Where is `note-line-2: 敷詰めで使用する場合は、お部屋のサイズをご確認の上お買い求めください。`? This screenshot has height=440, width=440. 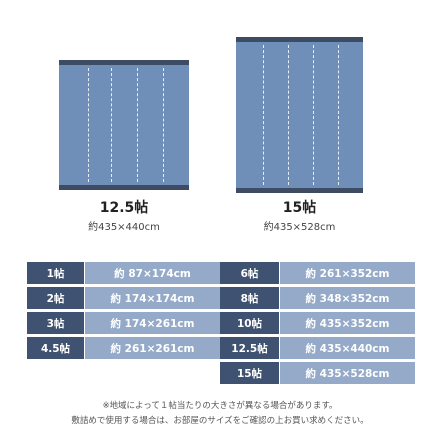
note-line-2: 敷詰めで使用する場合は、お部屋のサイズをご確認の上お買い求めください。 is located at coordinates (220, 421).